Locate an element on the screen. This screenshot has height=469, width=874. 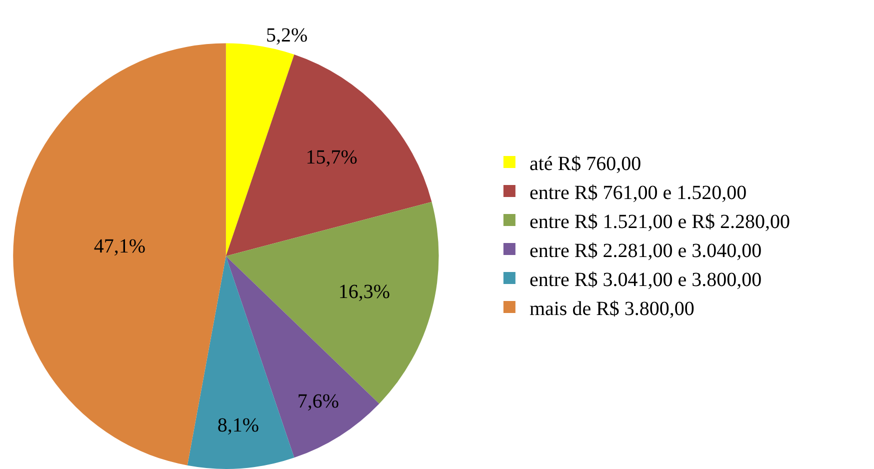
data-label: 7,6% is located at coordinates (318, 401).